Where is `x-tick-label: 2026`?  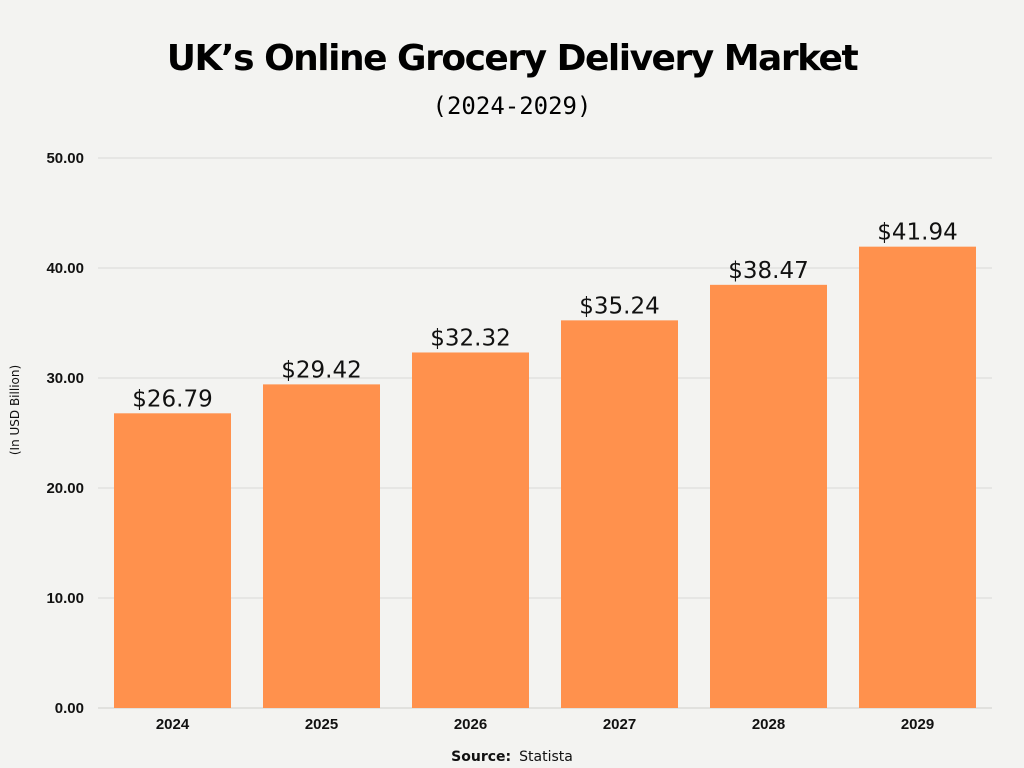
x-tick-label: 2026 is located at coordinates (470, 724).